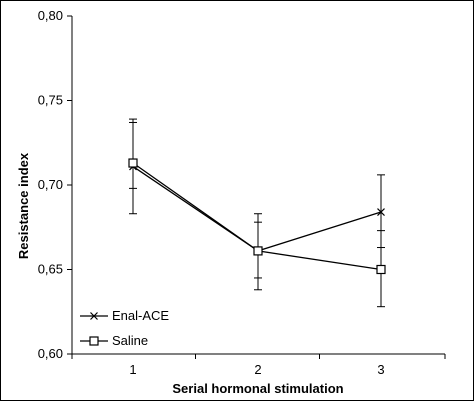  I want to click on legend-item: Enal-ACE, so click(124, 315).